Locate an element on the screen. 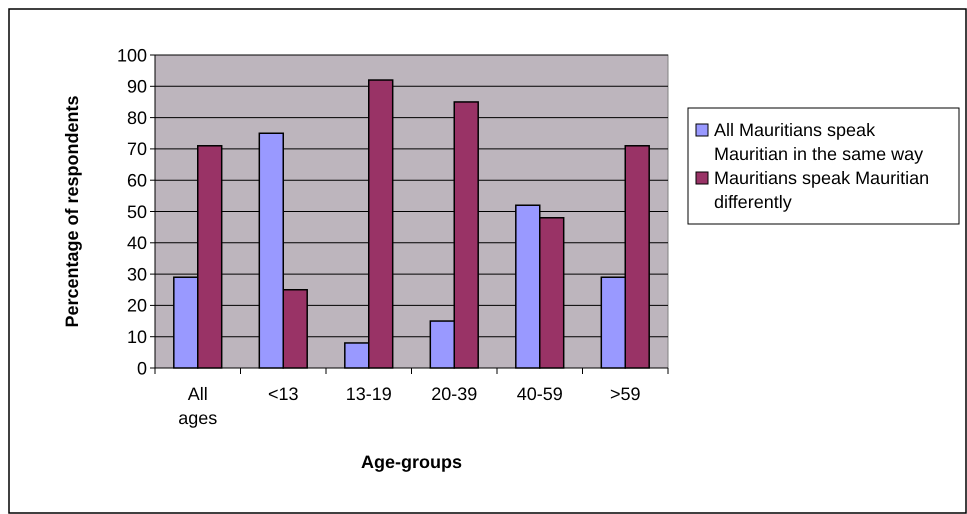 Image resolution: width=967 pixels, height=514 pixels. y-tick-label: 10 is located at coordinates (136, 337).